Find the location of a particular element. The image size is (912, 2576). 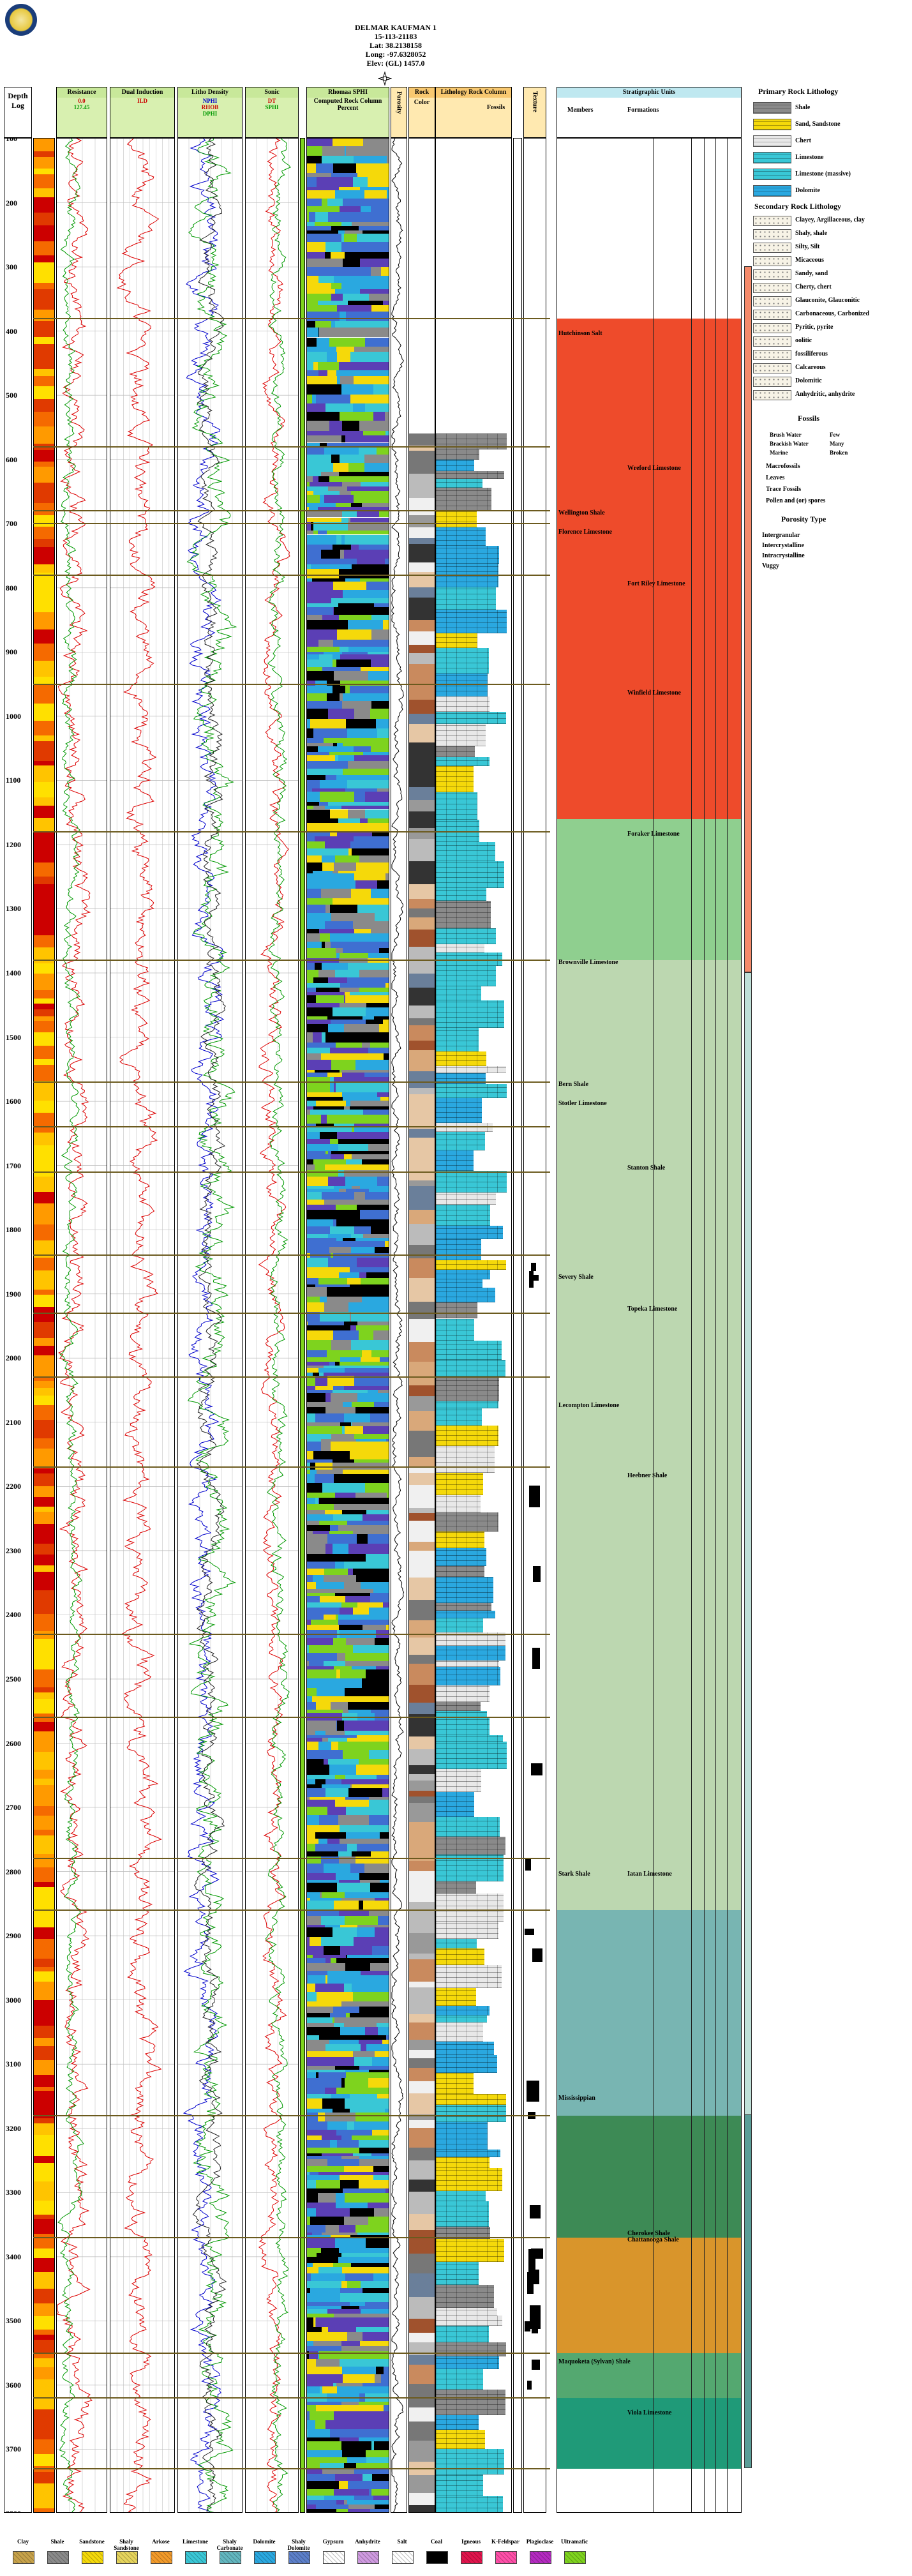

gr-curve is located at coordinates (75, 1325).